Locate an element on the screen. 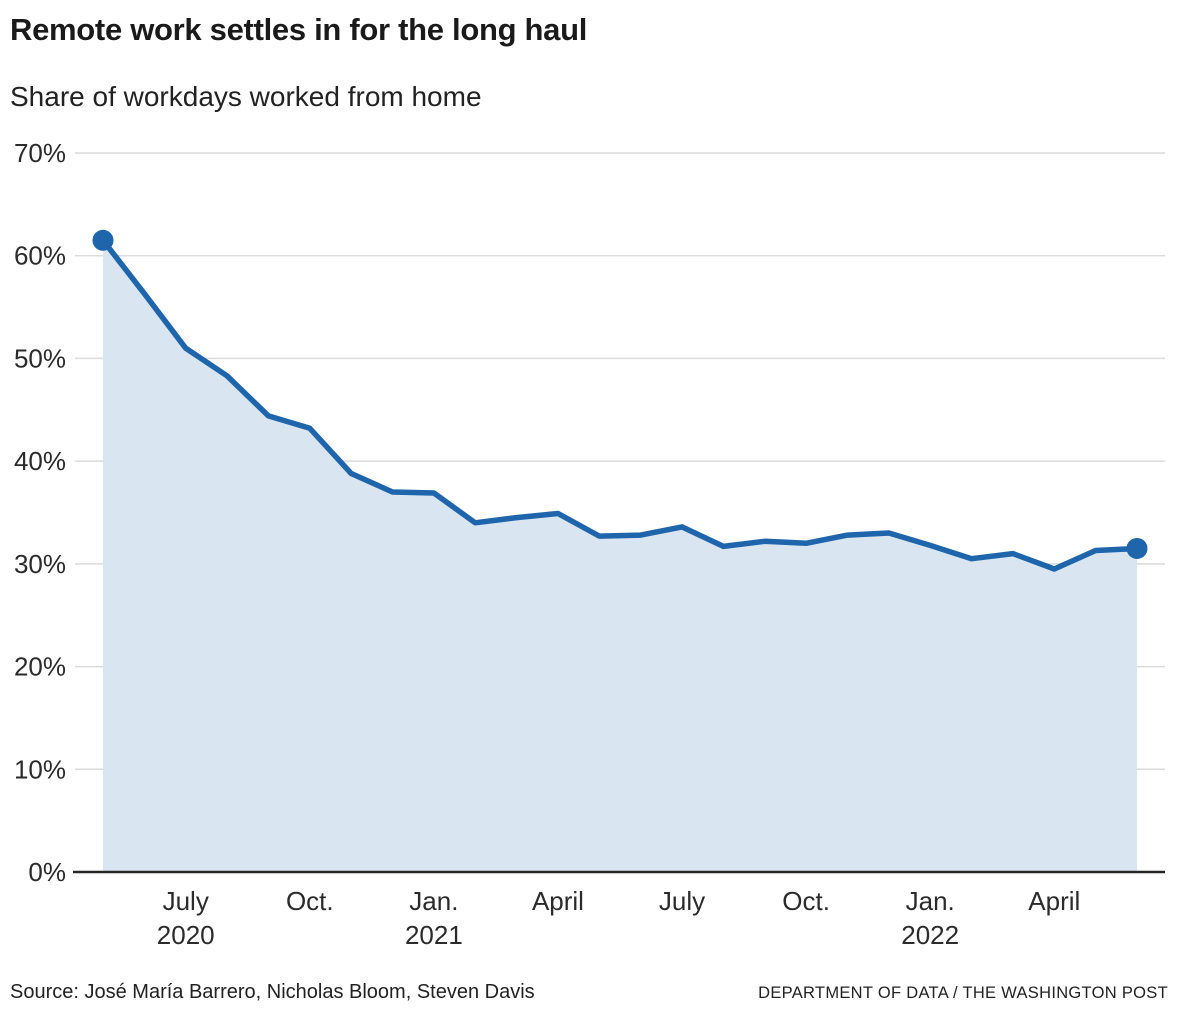 The image size is (1180, 1020). y-tick-label: 20% is located at coordinates (40, 667).